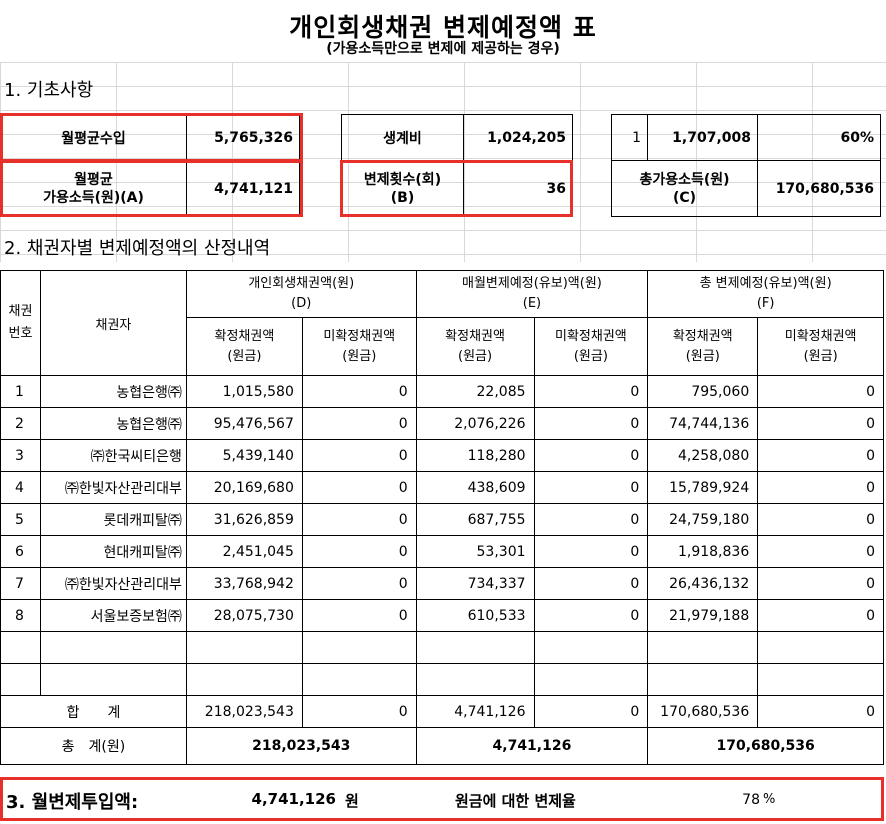 This screenshot has height=824, width=886. What do you see at coordinates (352, 801) in the screenshot?
I see `monthly-payment-unit: 원` at bounding box center [352, 801].